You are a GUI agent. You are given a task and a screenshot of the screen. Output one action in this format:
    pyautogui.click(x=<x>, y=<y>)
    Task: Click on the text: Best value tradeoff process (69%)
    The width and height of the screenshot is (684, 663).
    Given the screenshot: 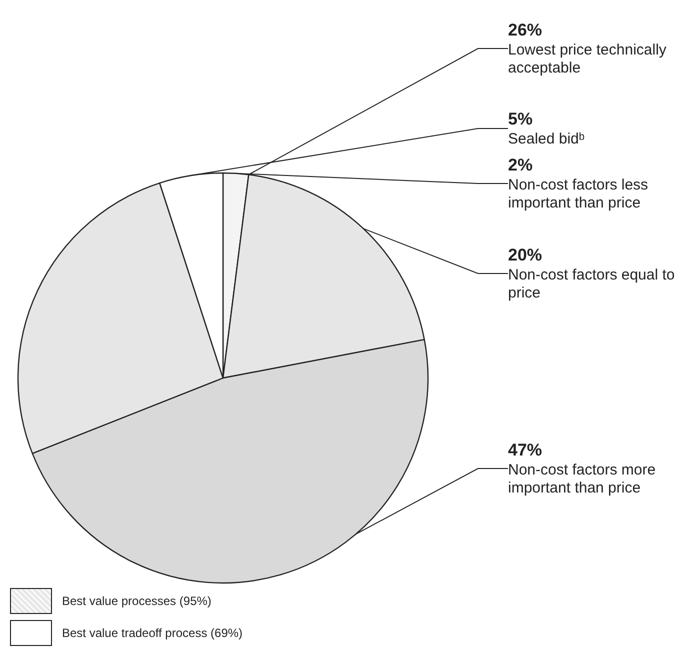 What is the action you would take?
    pyautogui.click(x=152, y=633)
    